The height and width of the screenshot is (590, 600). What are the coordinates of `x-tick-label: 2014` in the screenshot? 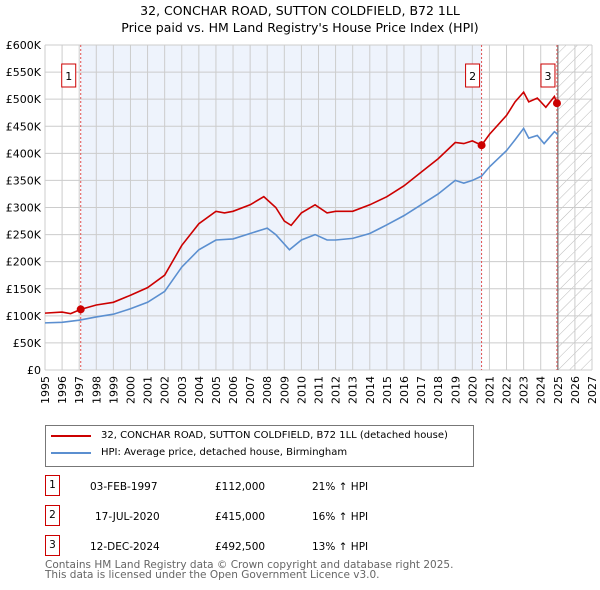 It's located at (370, 390).